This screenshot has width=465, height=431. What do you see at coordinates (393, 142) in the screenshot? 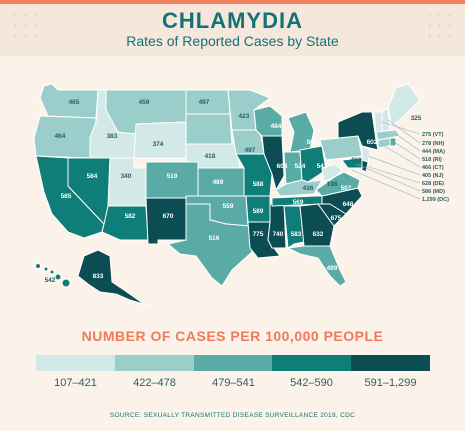
I see `state-RI` at bounding box center [393, 142].